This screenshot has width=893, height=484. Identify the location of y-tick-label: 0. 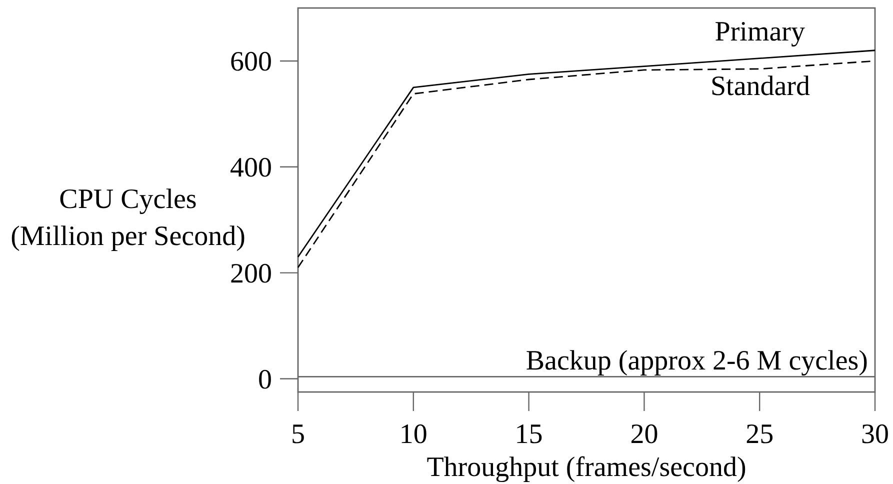
(265, 380).